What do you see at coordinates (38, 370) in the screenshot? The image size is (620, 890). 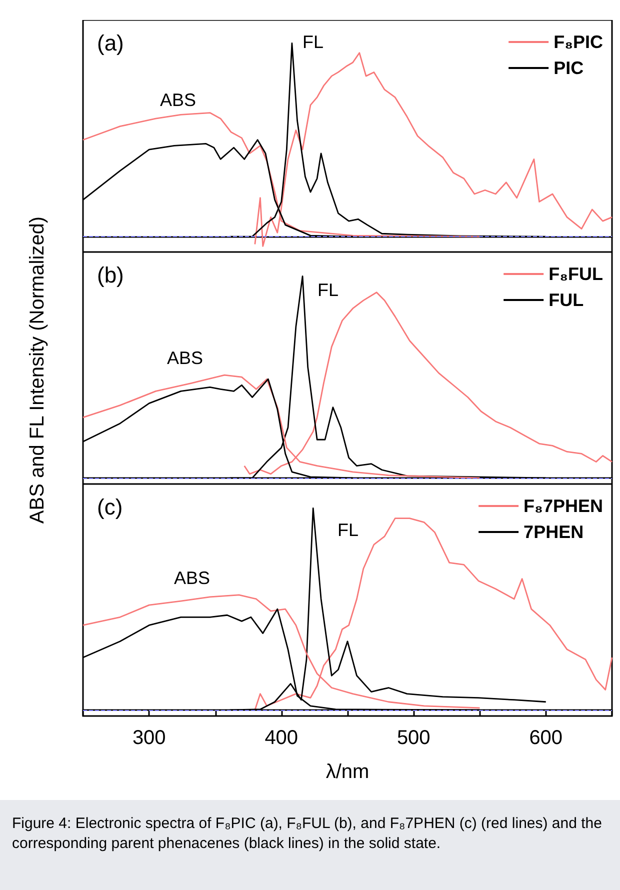 I see `y-axis-title: ABS and FL Intensity (Normalized)` at bounding box center [38, 370].